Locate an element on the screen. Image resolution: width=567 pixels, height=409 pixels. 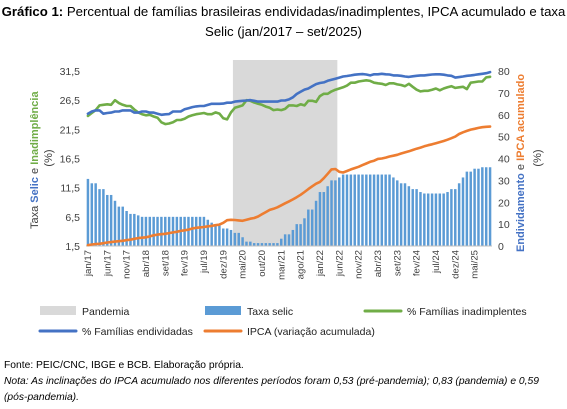
y-left-tick-label: 21,5 is located at coordinates (70, 130).